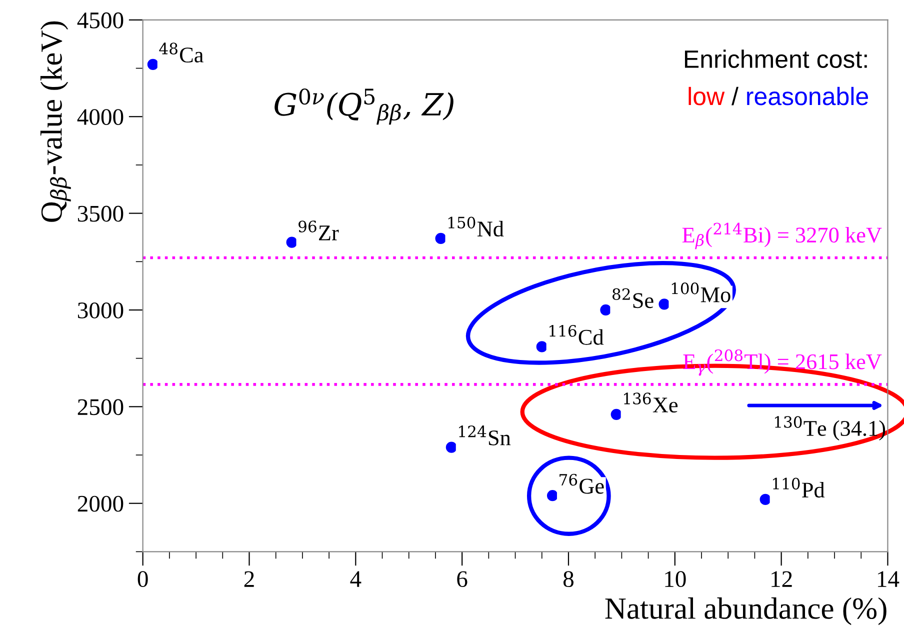 Image resolution: width=904 pixels, height=643 pixels. Describe the element at coordinates (675, 579) in the screenshot. I see `x-tick-label: 10` at that location.